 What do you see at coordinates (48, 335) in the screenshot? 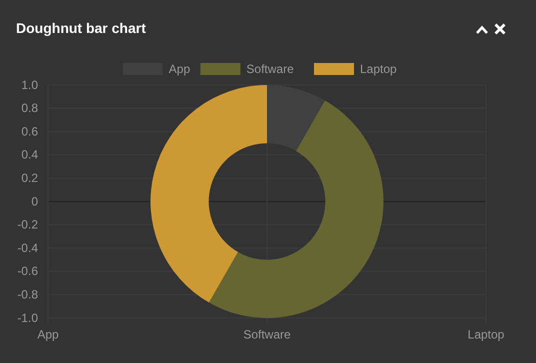
I see `x-tick-label: App` at bounding box center [48, 335].